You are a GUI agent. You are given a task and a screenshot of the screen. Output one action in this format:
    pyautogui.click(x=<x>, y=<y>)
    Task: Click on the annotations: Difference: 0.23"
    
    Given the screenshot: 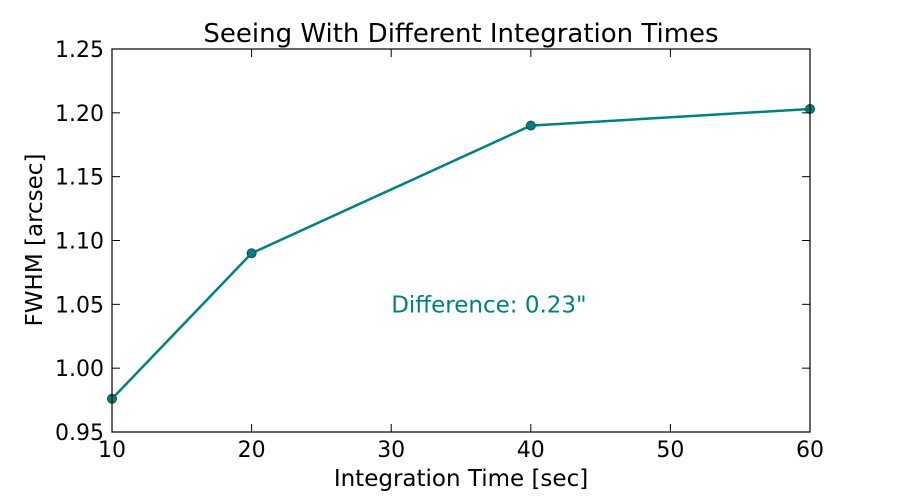 What is the action you would take?
    pyautogui.click(x=488, y=305)
    